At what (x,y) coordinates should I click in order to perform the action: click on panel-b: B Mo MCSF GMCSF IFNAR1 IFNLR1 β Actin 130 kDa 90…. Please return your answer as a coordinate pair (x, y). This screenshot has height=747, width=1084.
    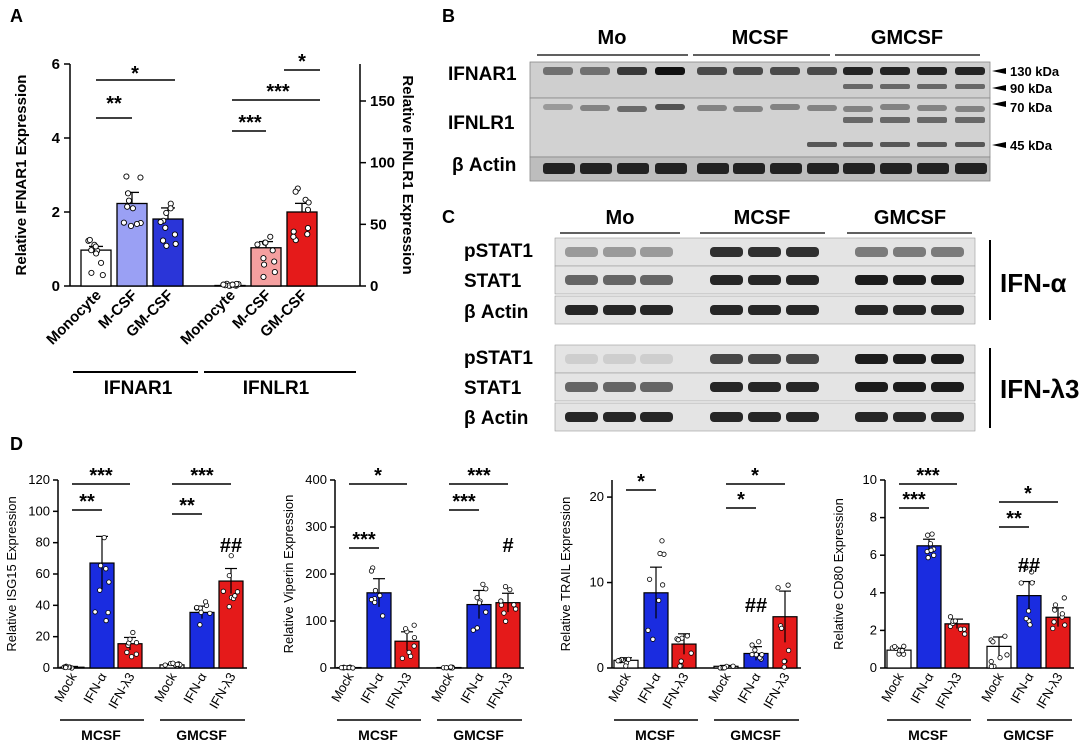
    Looking at the image, I should click on (751, 94).